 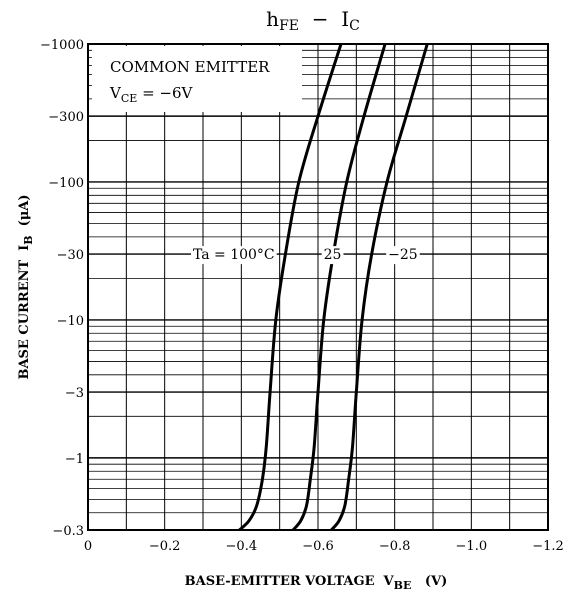 I want to click on annotation-line-2: VCE = −6V, so click(x=151, y=94).